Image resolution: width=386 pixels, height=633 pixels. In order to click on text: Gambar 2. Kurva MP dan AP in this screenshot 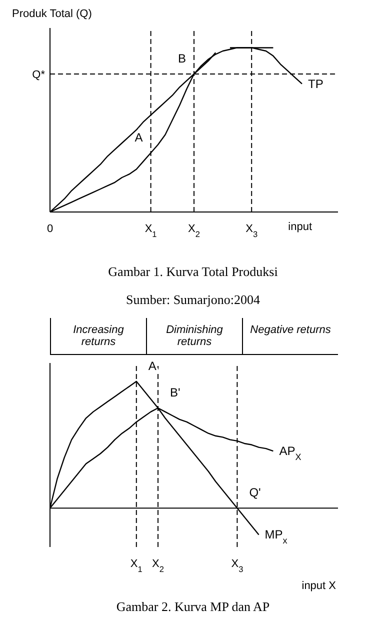, I will do `click(193, 607)`.